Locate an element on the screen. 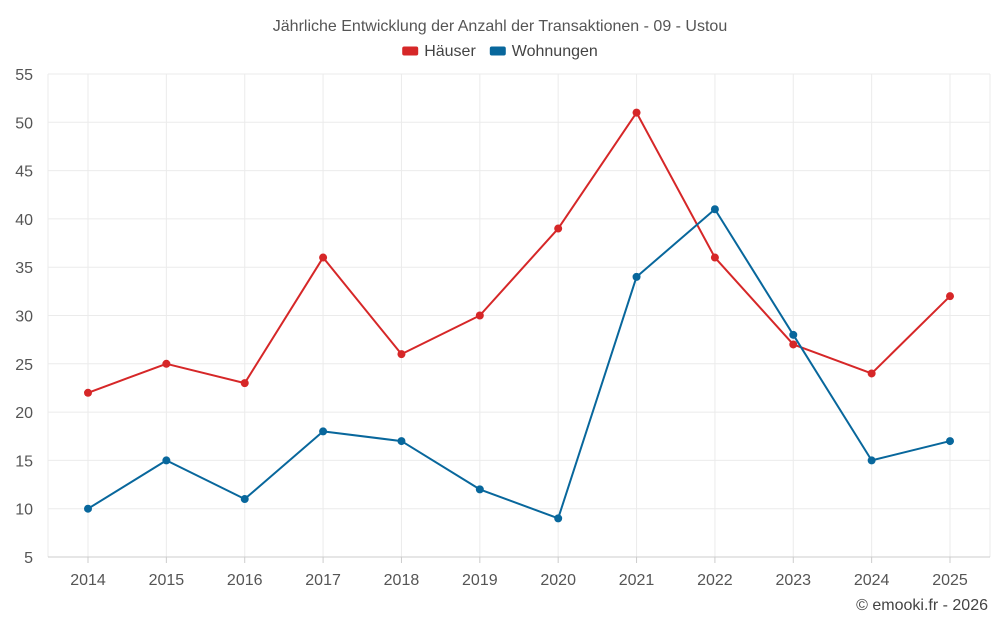 This screenshot has width=1000, height=630. y-tick-label: 5 is located at coordinates (28, 558).